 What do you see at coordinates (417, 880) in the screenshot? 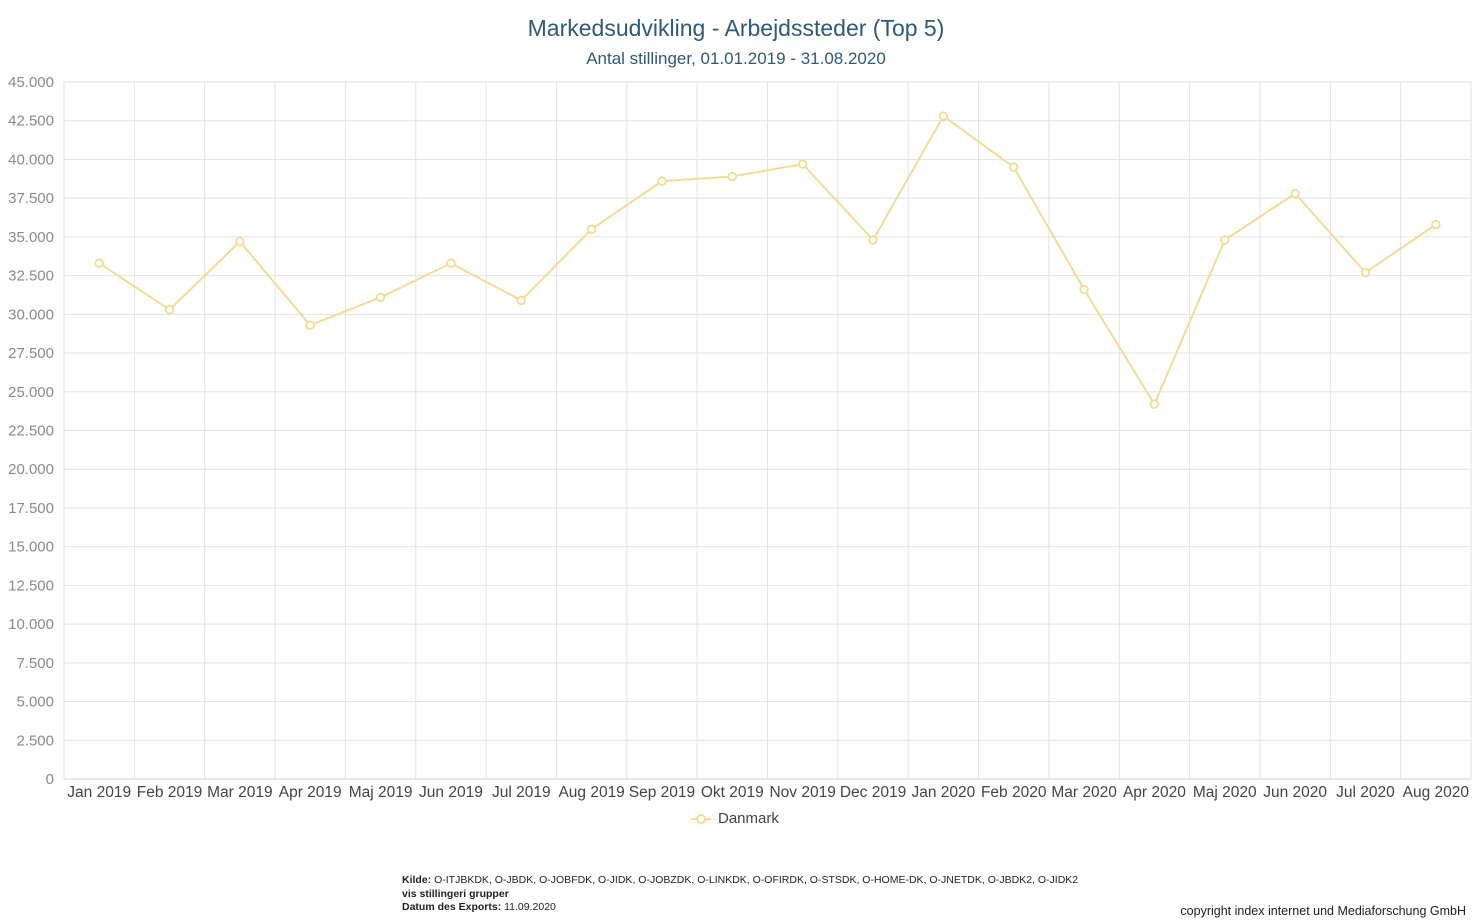
I see `source-label: Kilde:` at bounding box center [417, 880].